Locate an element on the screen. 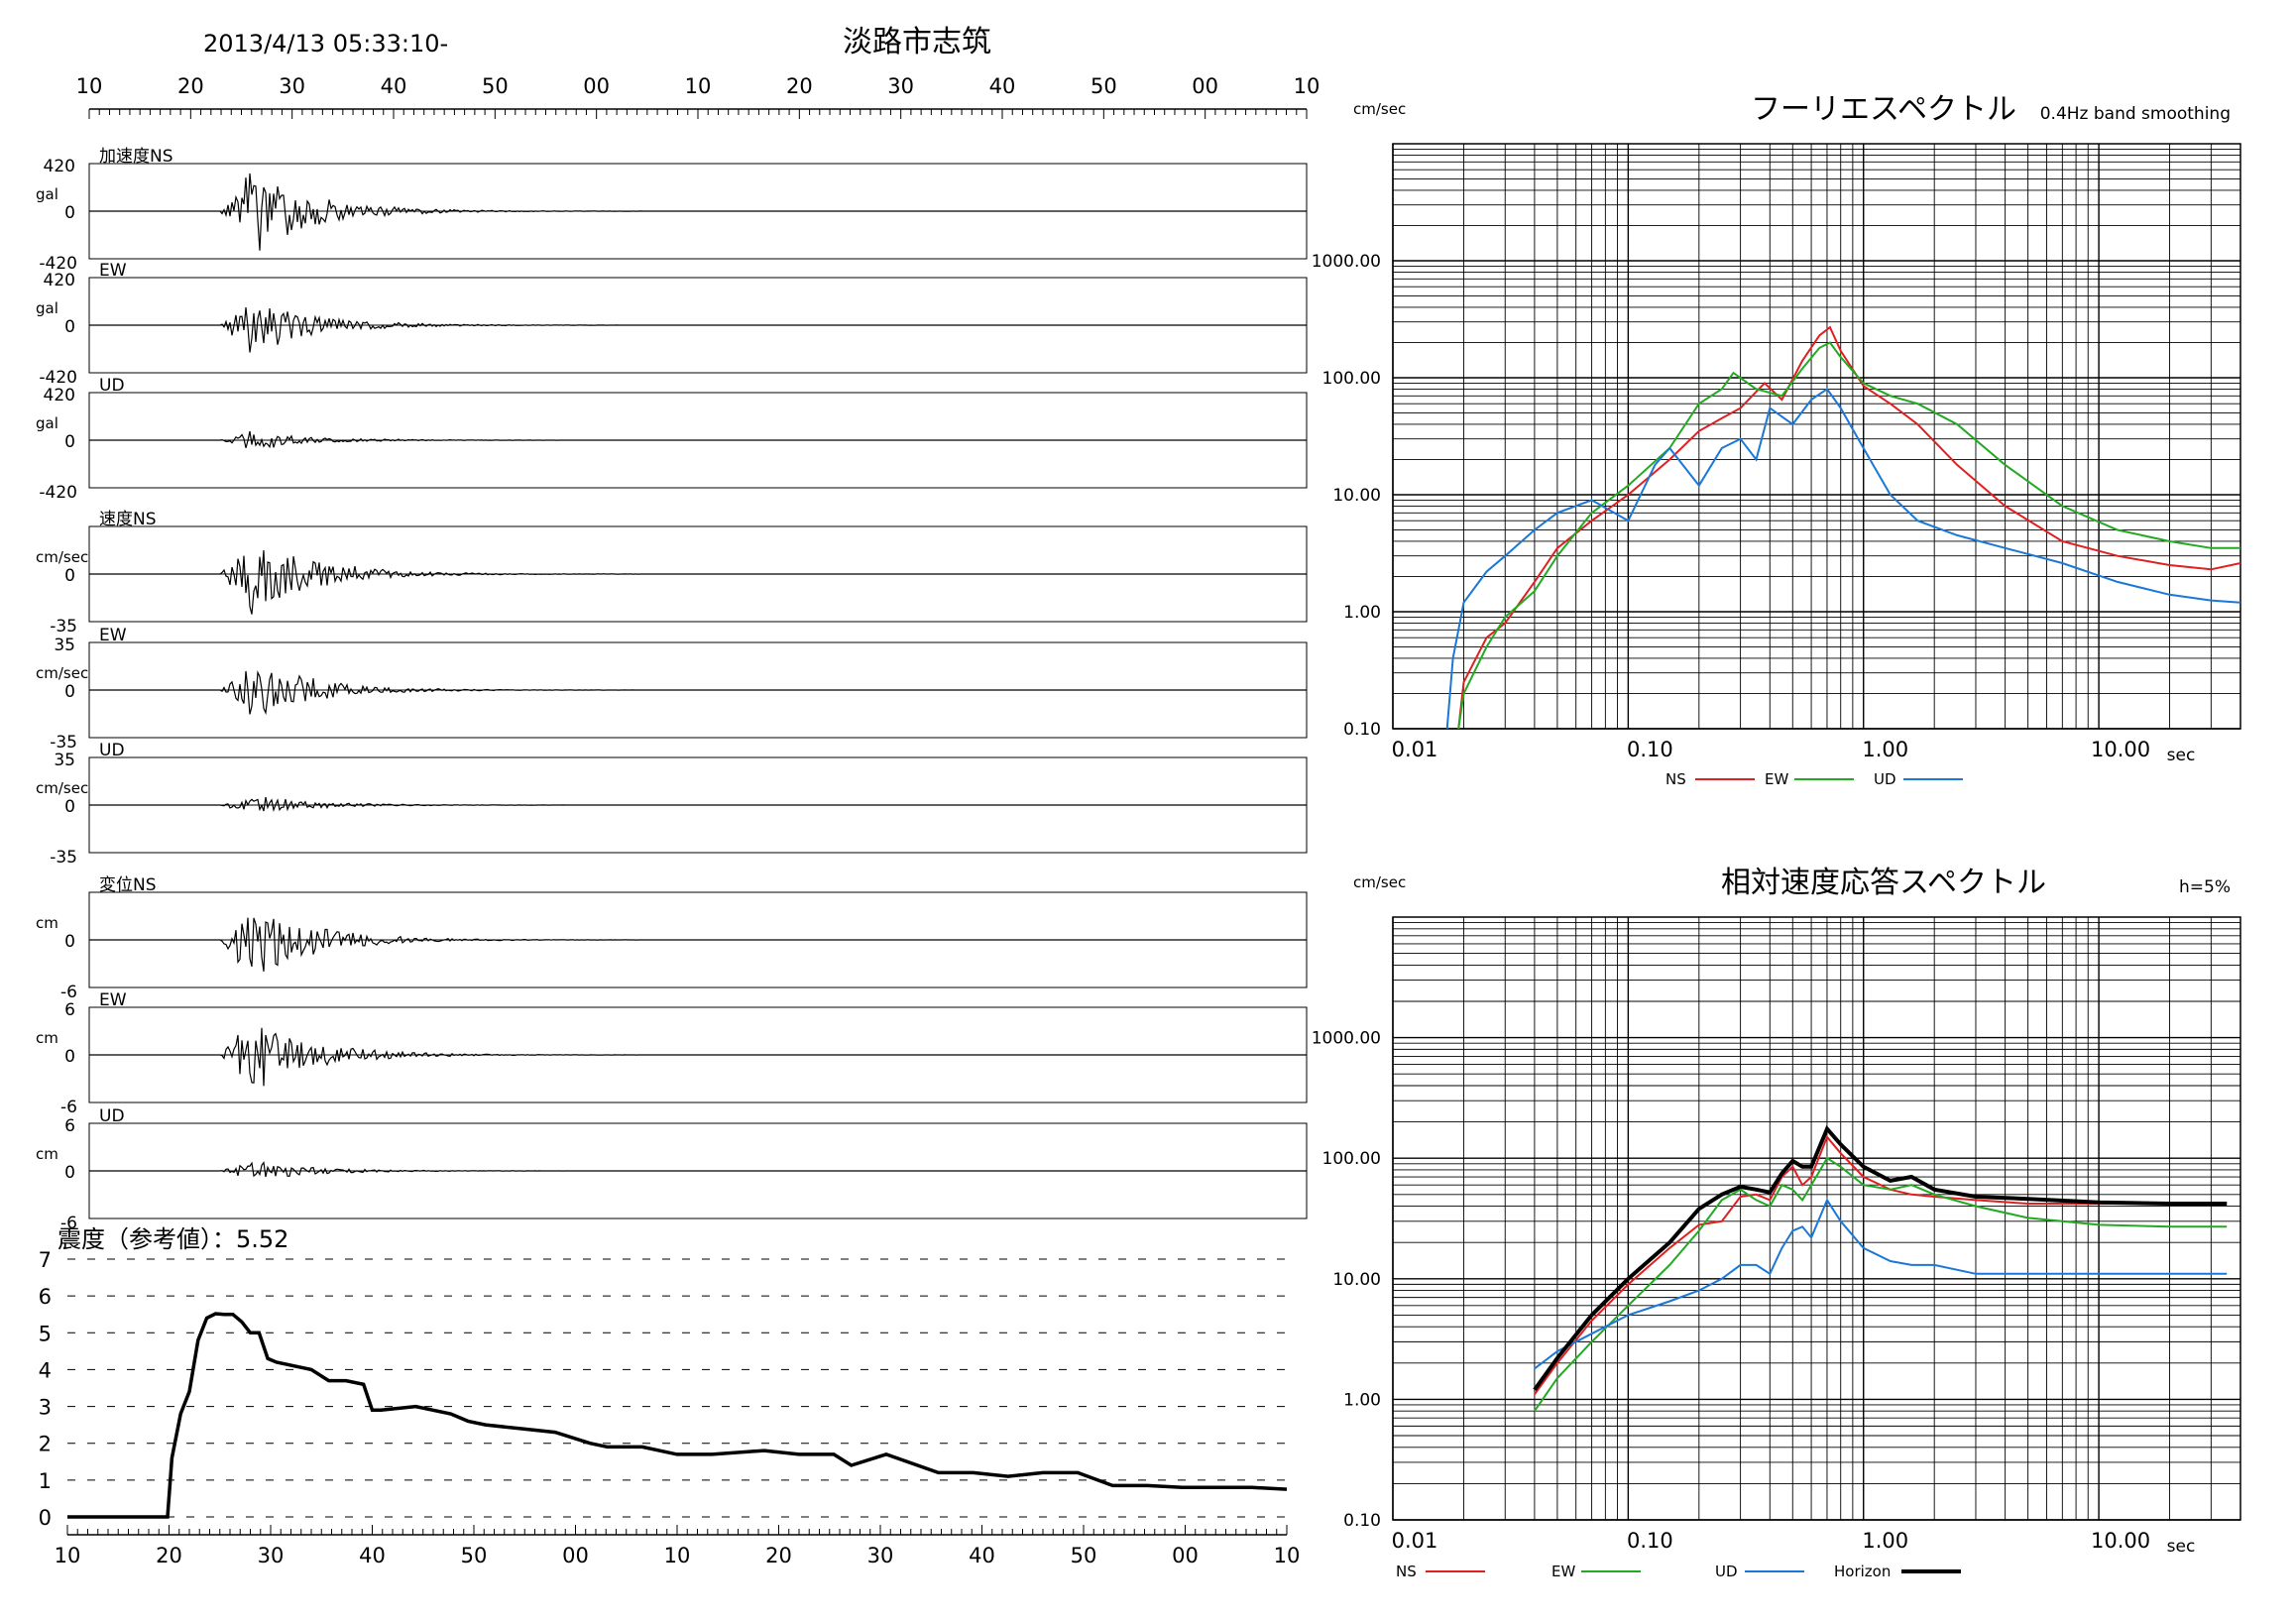  trace-panel: UD cm 6 0 -6 is located at coordinates (672, 1169).